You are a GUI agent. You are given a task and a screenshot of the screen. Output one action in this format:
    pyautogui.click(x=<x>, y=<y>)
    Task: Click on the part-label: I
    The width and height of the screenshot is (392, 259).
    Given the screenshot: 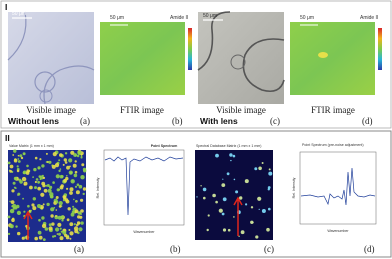 What is the action you would take?
    pyautogui.click(x=6, y=7)
    